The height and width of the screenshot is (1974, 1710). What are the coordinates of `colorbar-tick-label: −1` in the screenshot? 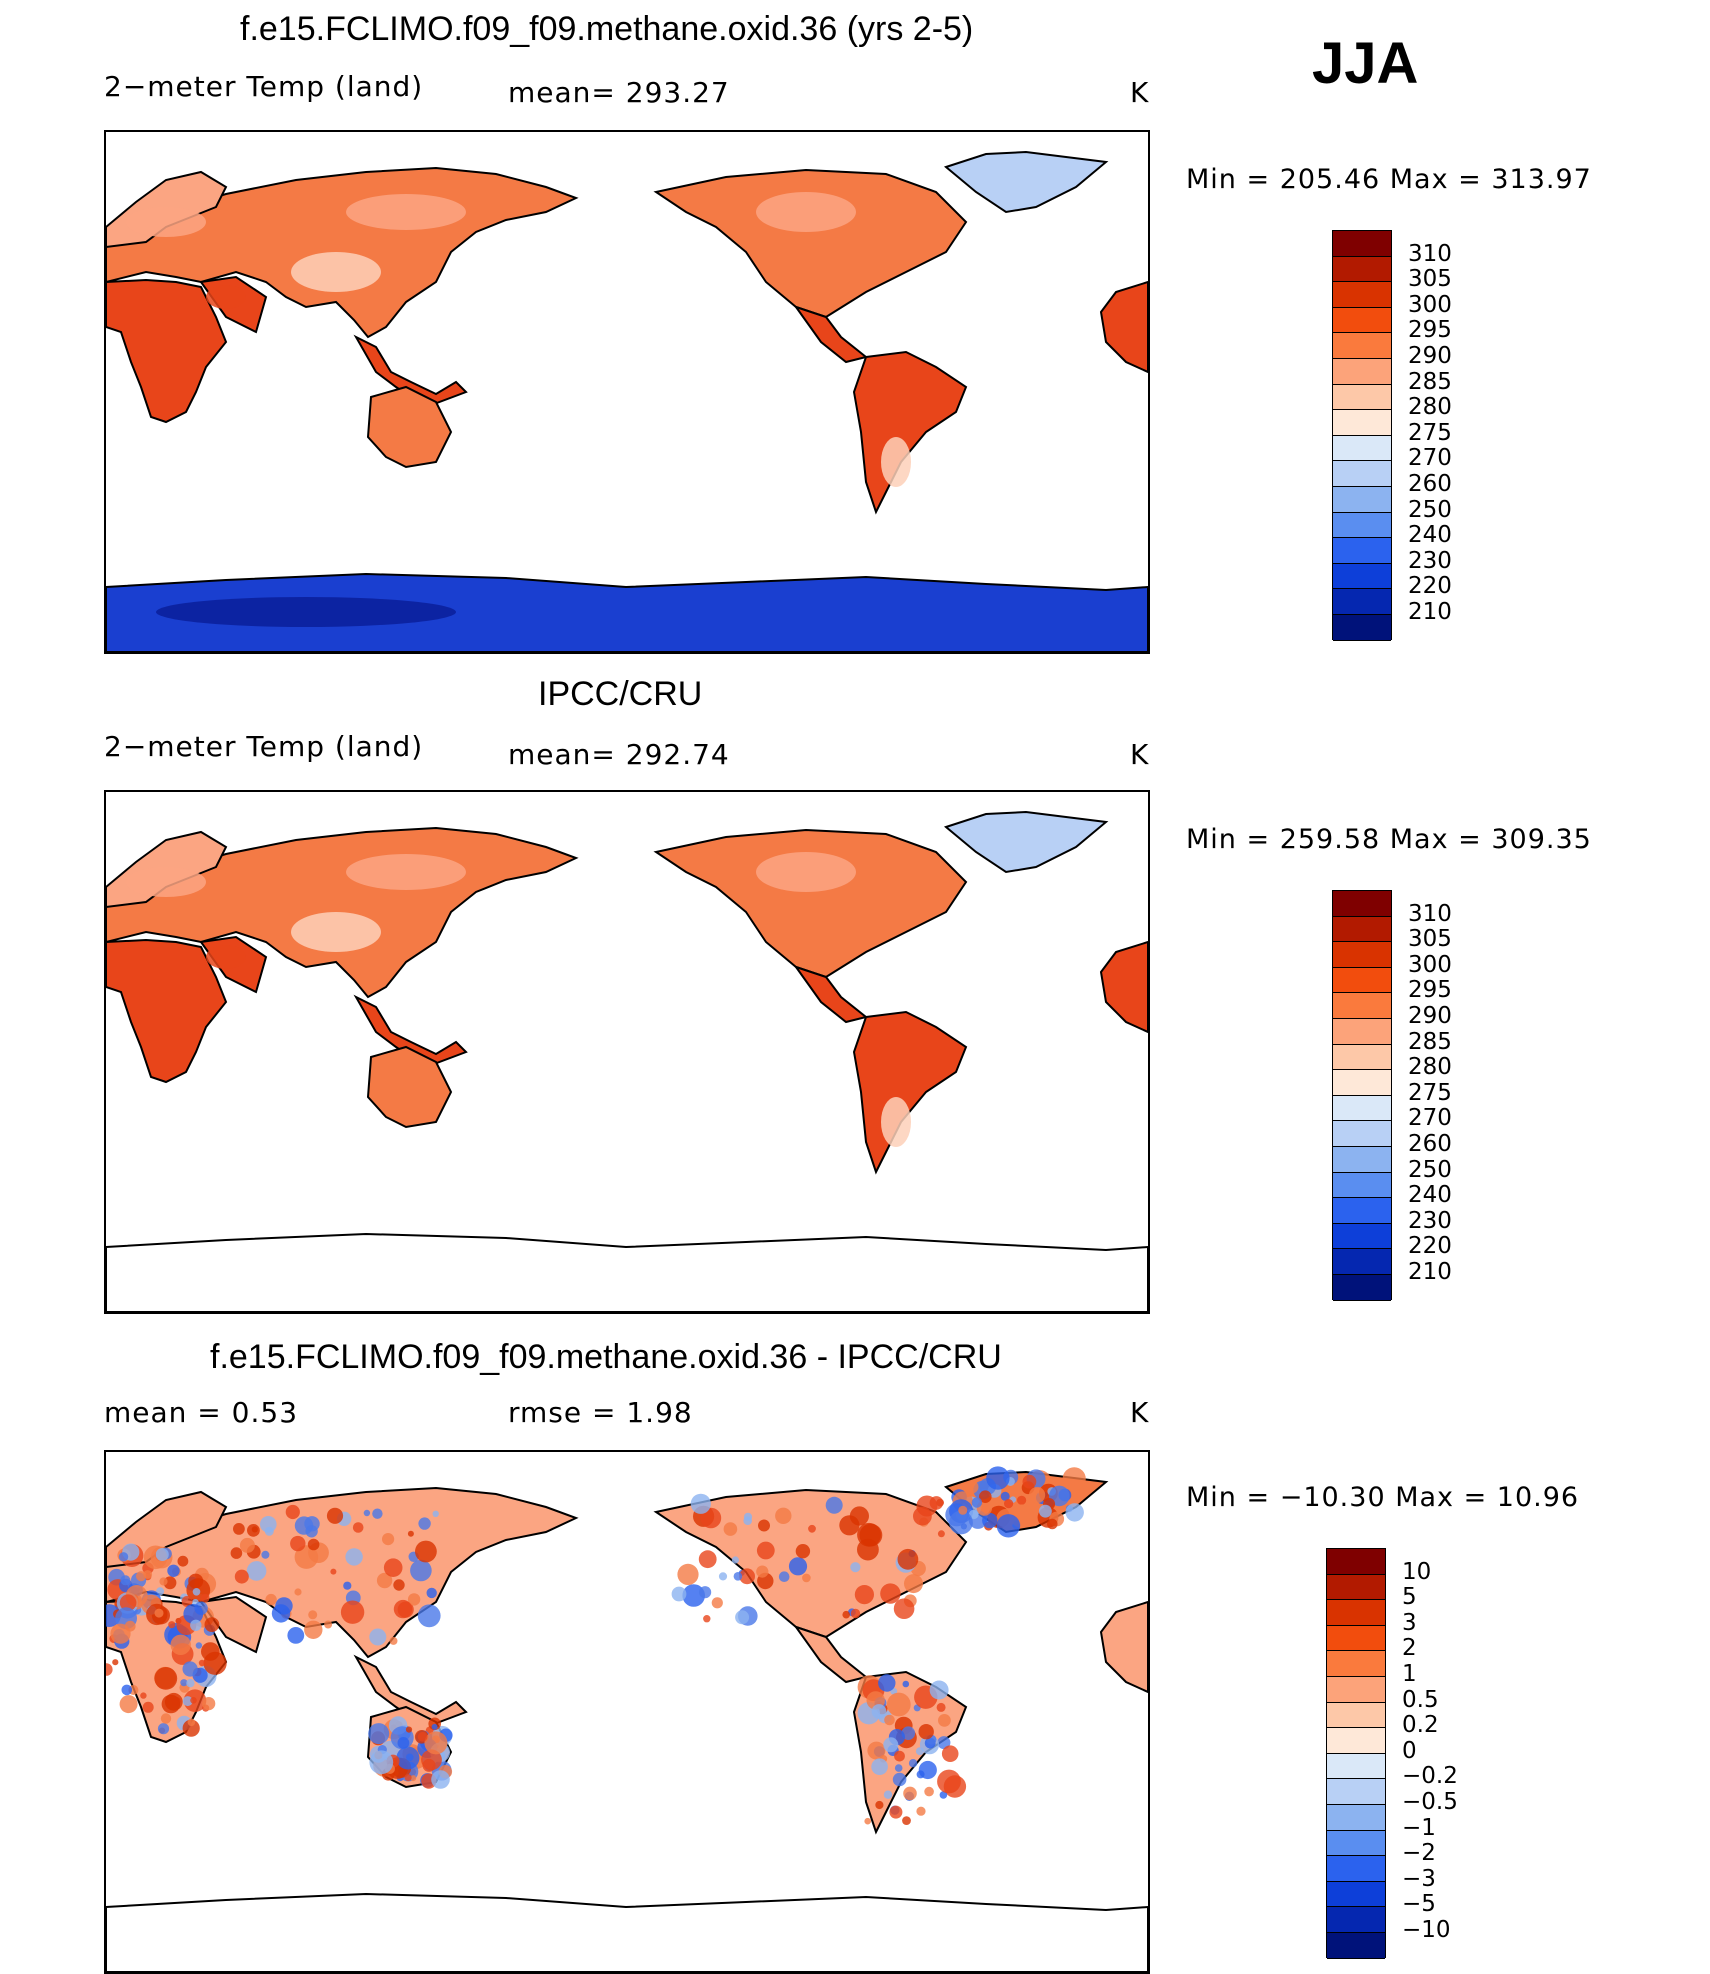 It's located at (1419, 1827).